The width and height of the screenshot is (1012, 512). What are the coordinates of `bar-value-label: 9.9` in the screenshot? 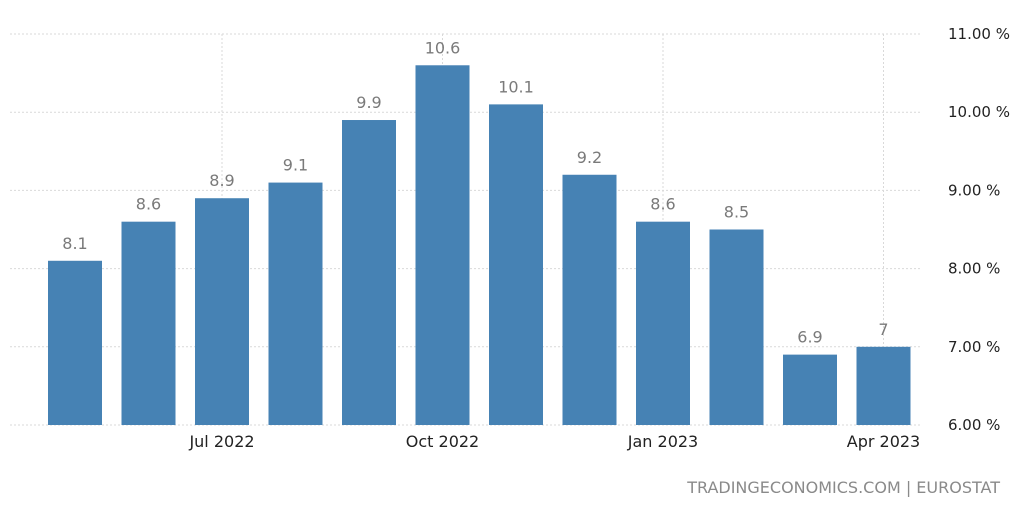 It's located at (368, 102).